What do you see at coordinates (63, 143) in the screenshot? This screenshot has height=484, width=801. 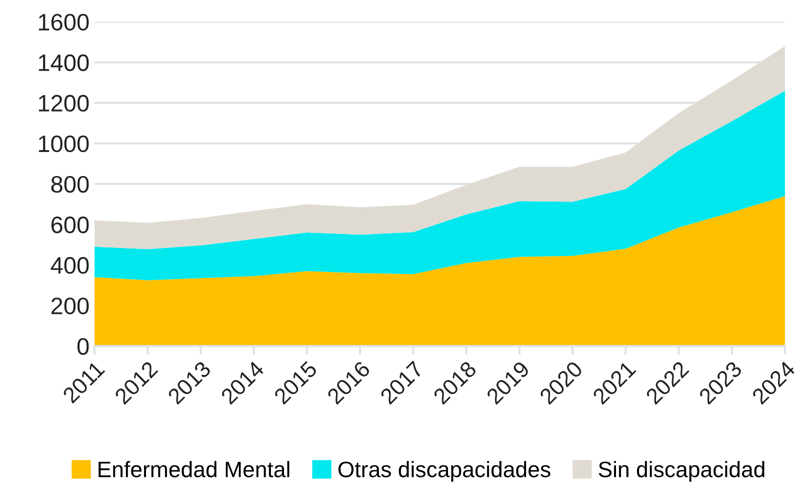 I see `y-tick-label: 1000` at bounding box center [63, 143].